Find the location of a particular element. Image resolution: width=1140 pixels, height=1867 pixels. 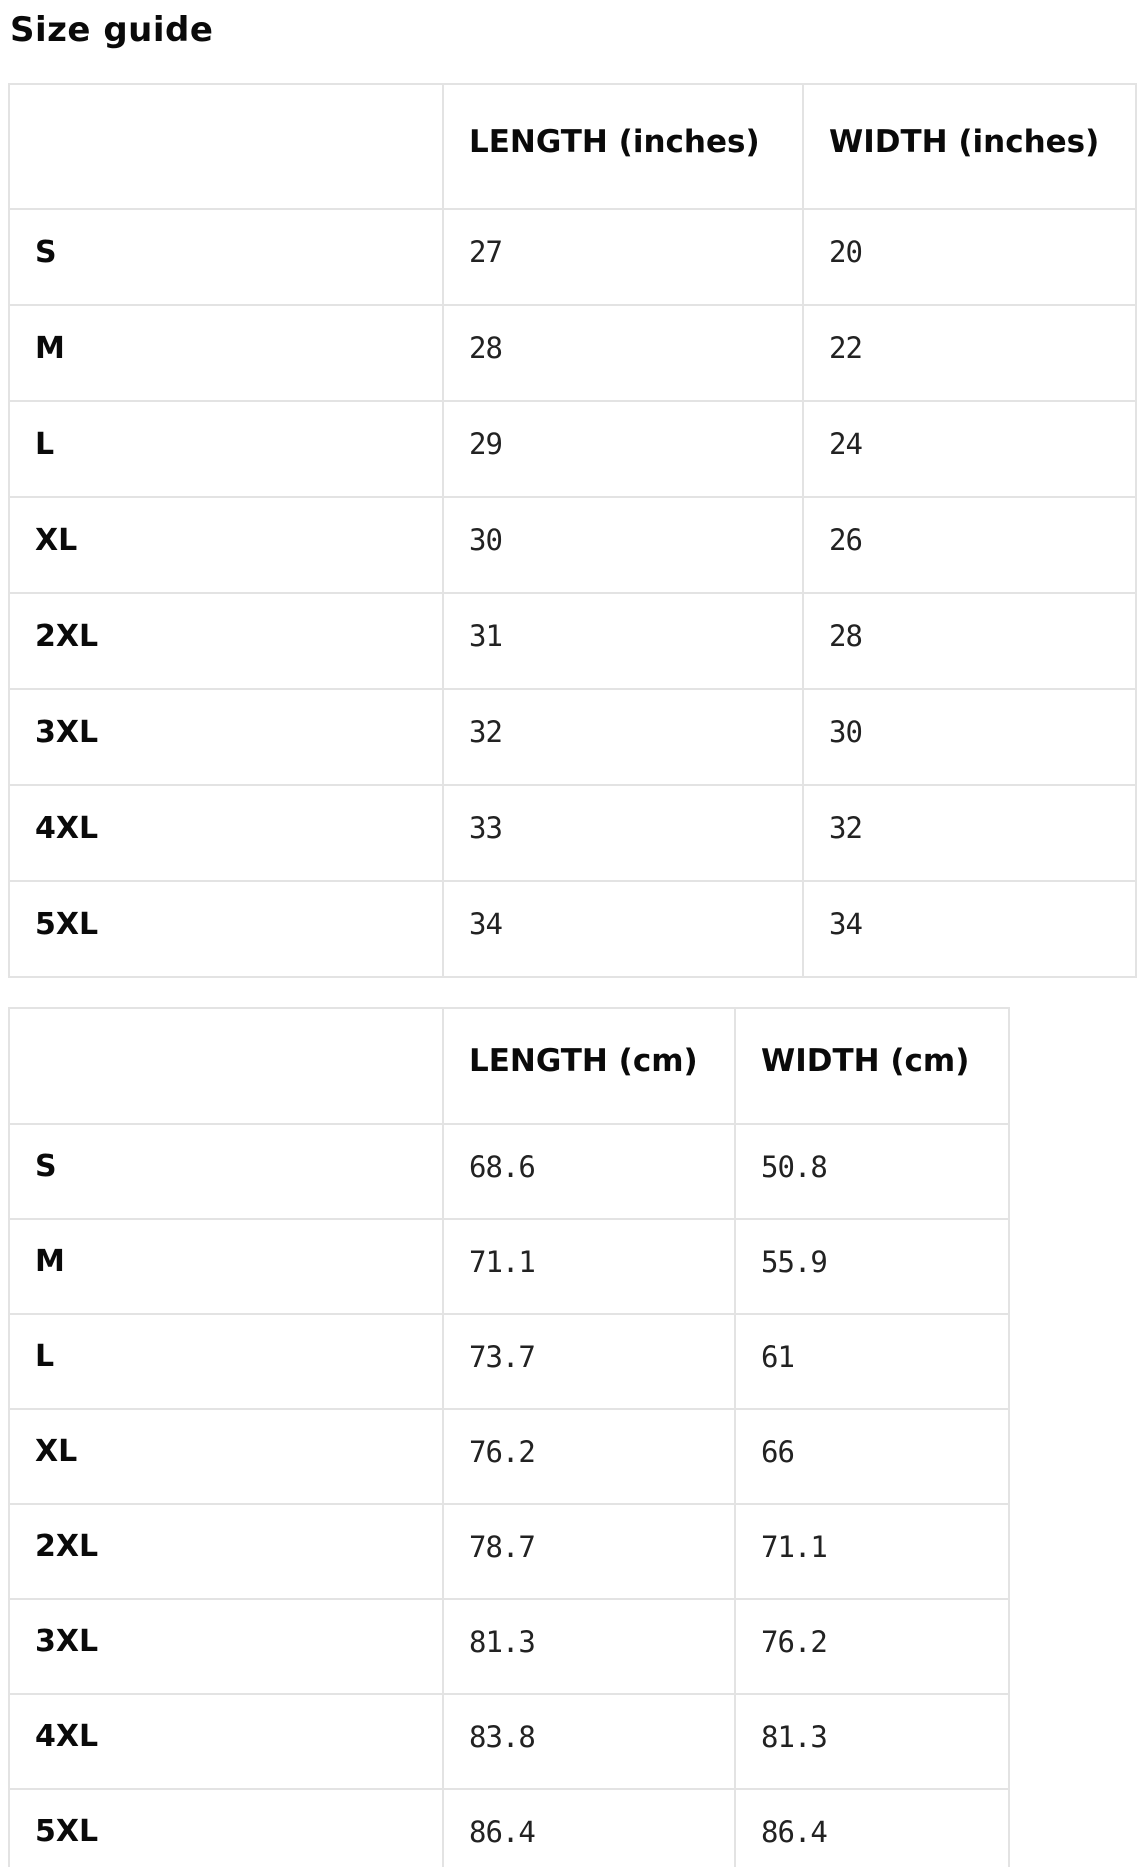

width-value: 66 is located at coordinates (872, 1456).